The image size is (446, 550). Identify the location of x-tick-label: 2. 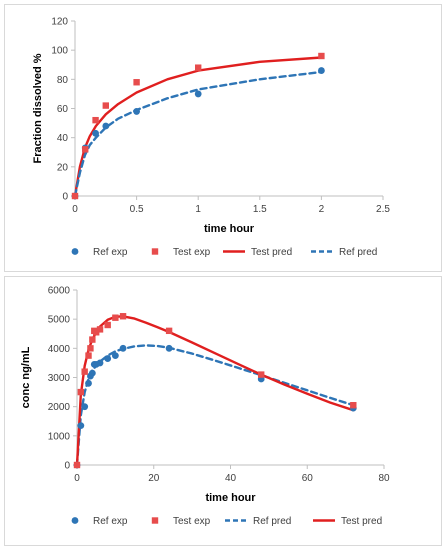
(322, 209).